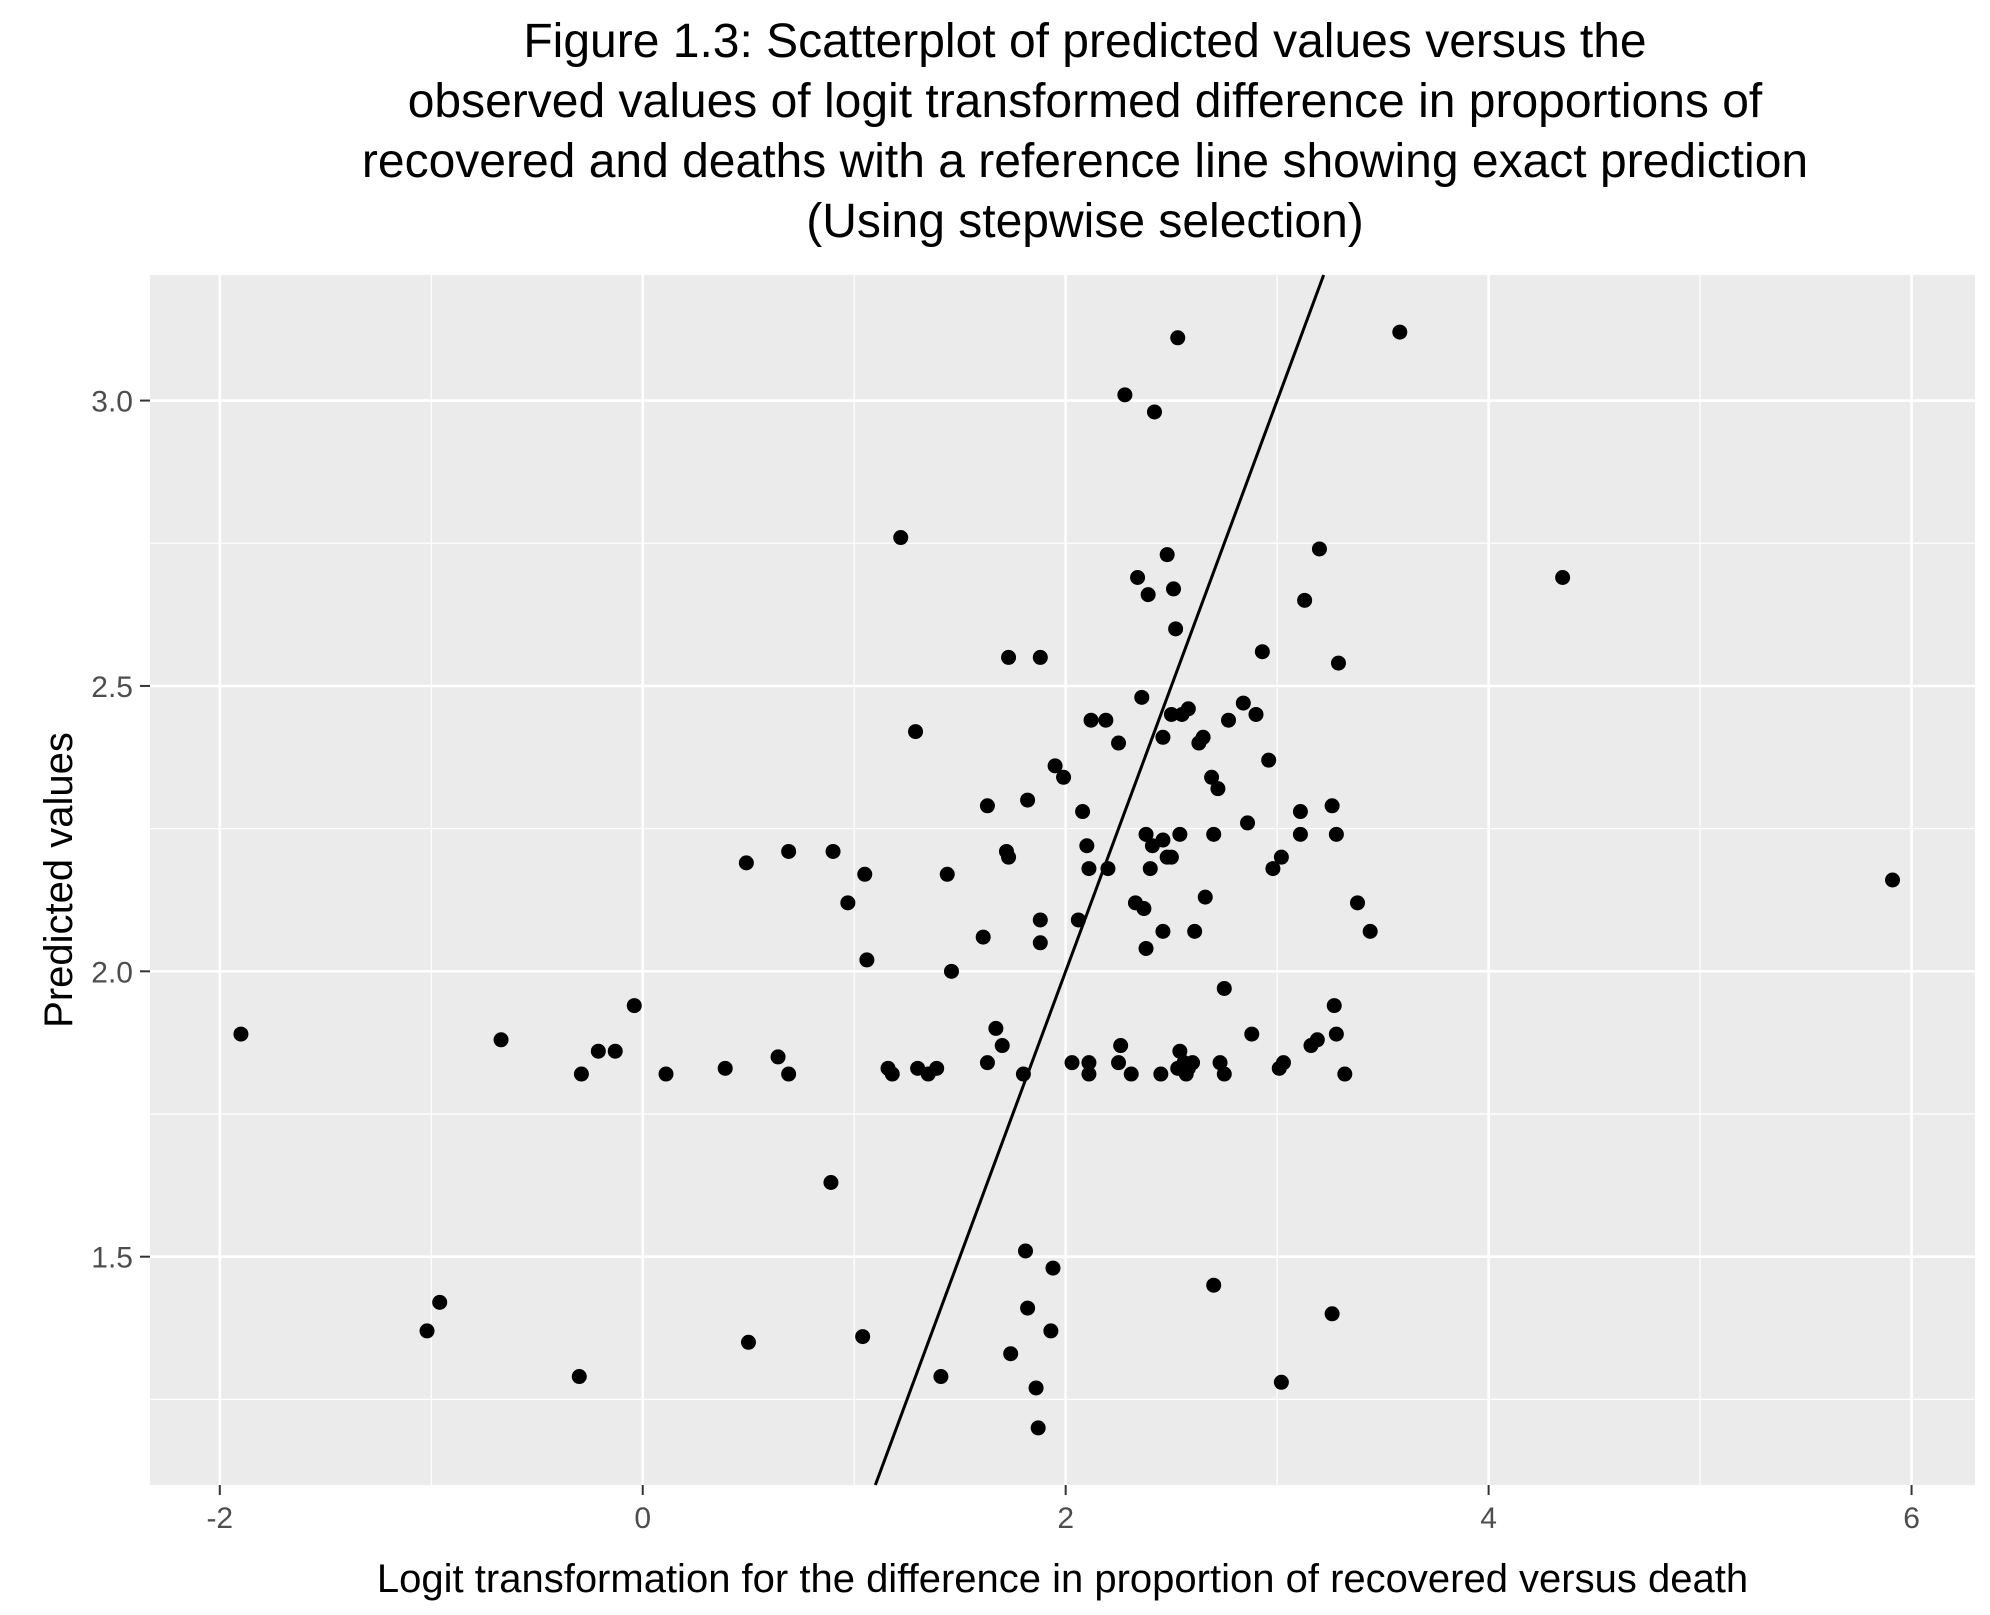 This screenshot has height=1615, width=1990. What do you see at coordinates (120, 830) in the screenshot?
I see `y-axis: 1.5 2.0 2.5 3.0` at bounding box center [120, 830].